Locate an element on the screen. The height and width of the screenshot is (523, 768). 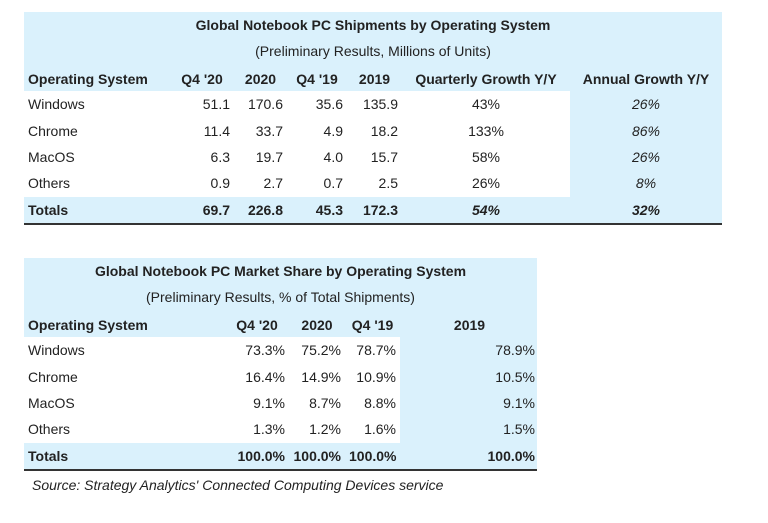
cell-value: 19.7 is located at coordinates (269, 157).